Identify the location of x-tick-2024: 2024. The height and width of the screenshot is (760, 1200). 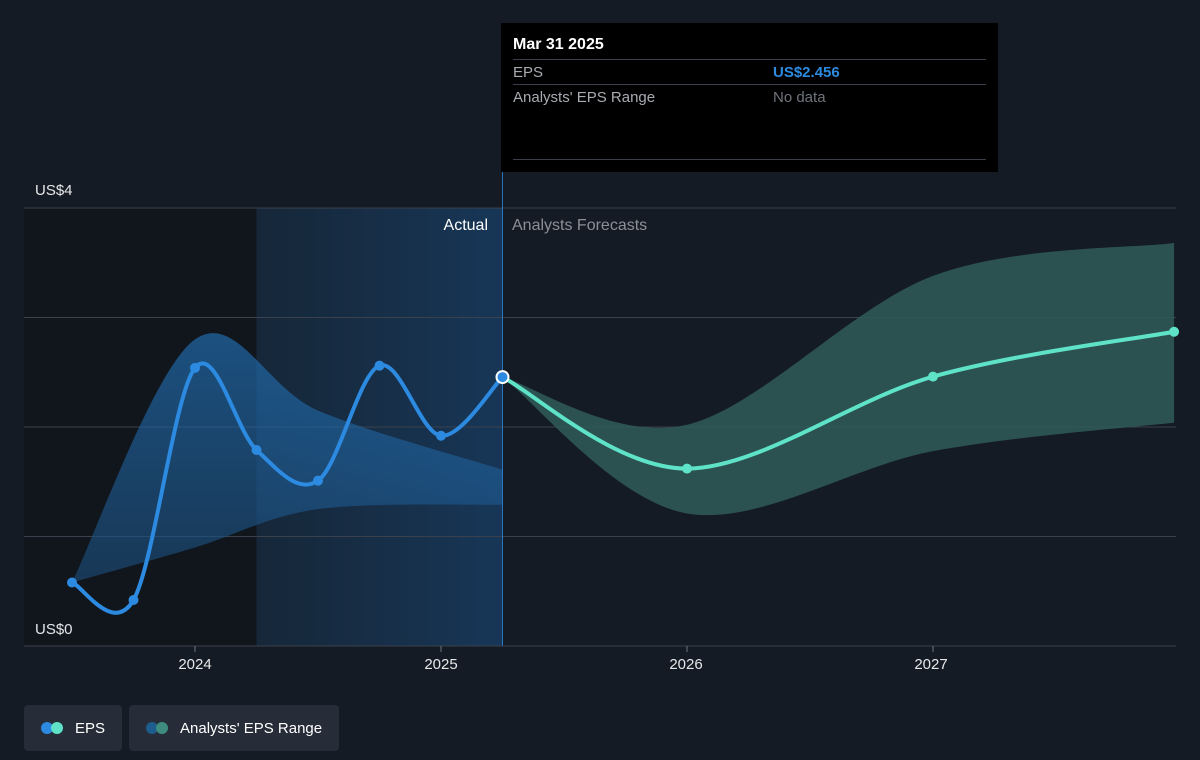
(195, 664).